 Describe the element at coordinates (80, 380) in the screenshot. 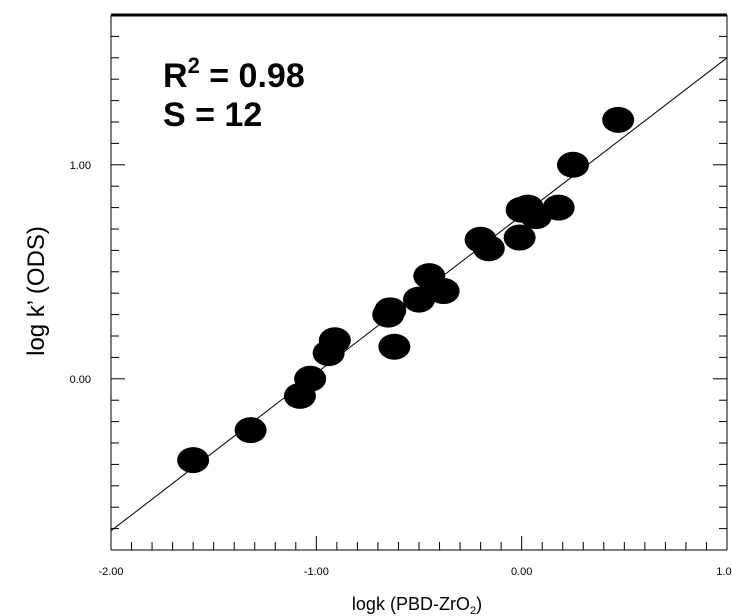

I see `y-tick-label: 0.00` at that location.